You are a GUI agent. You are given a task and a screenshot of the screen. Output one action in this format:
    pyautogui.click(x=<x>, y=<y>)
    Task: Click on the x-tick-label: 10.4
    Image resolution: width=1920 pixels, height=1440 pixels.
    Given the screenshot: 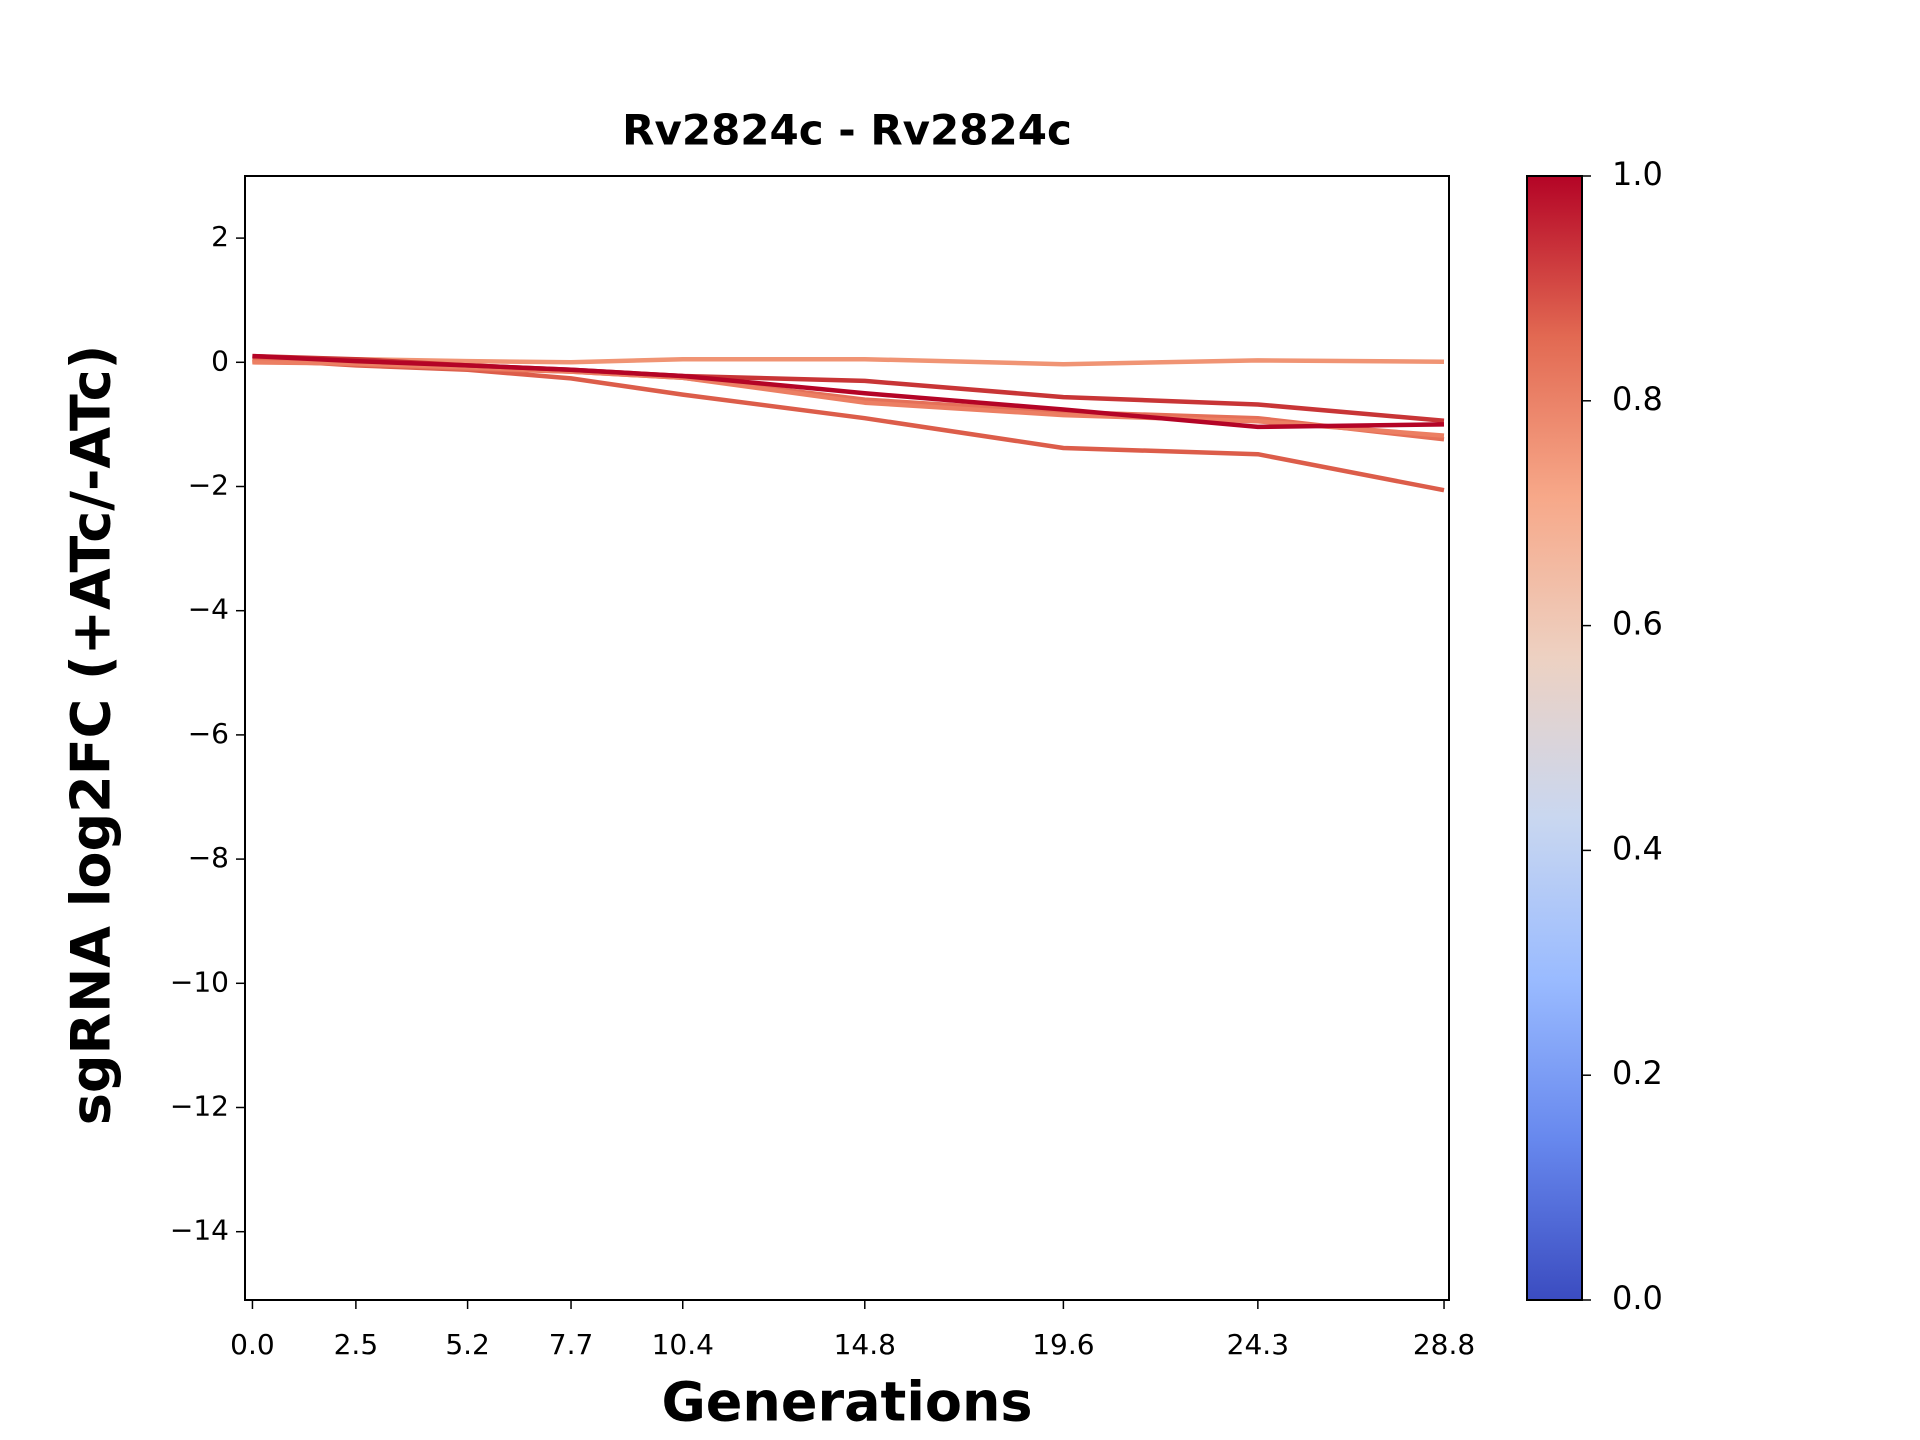 What is the action you would take?
    pyautogui.click(x=683, y=1344)
    